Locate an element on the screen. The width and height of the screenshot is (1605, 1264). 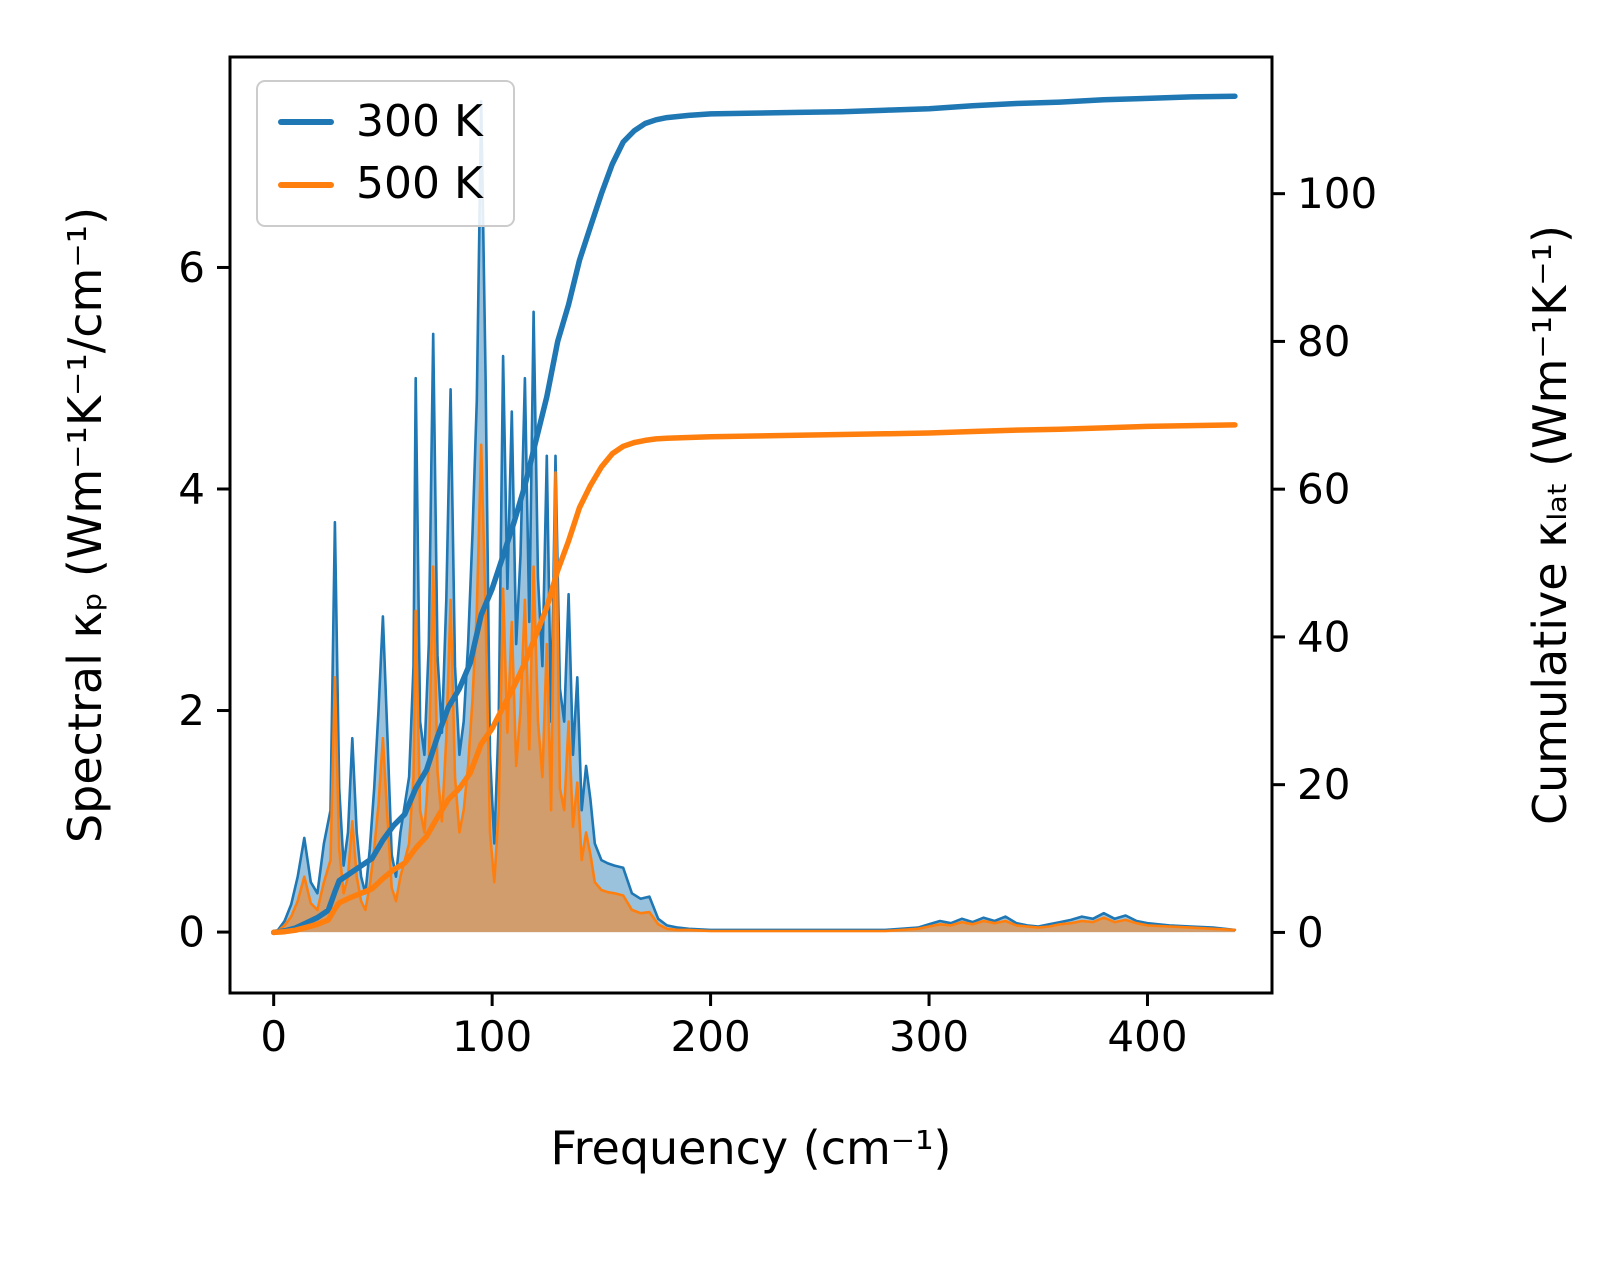
legend-item-300k: 300 K is located at coordinates (380, 121).